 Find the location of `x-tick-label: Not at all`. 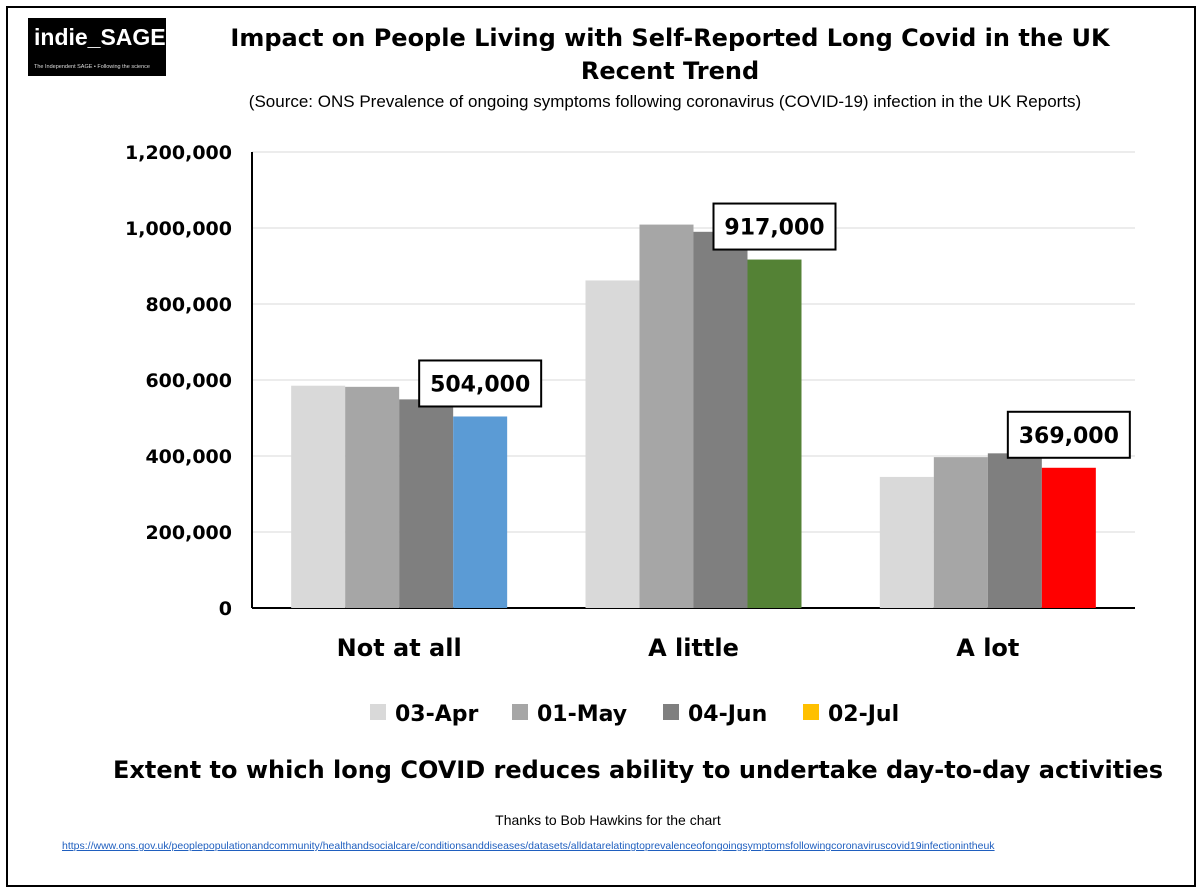

x-tick-label: Not at all is located at coordinates (399, 648).